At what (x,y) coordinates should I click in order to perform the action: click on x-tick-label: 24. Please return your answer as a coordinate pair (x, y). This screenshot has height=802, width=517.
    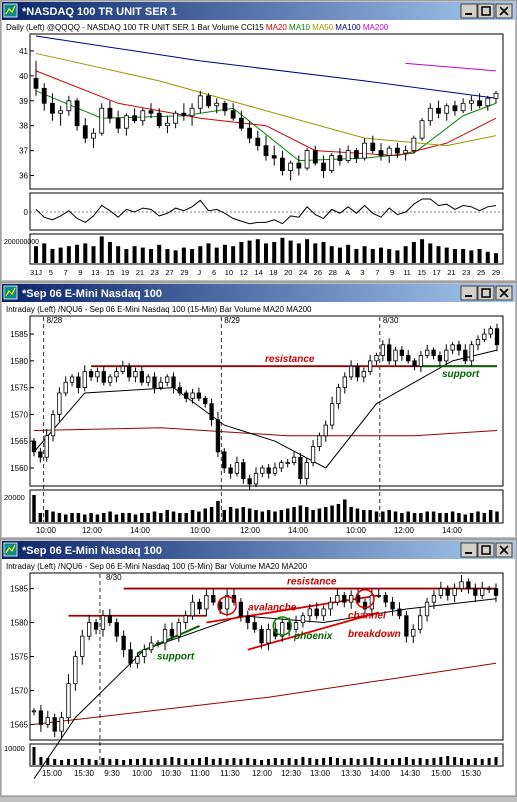
    Looking at the image, I should click on (303, 272).